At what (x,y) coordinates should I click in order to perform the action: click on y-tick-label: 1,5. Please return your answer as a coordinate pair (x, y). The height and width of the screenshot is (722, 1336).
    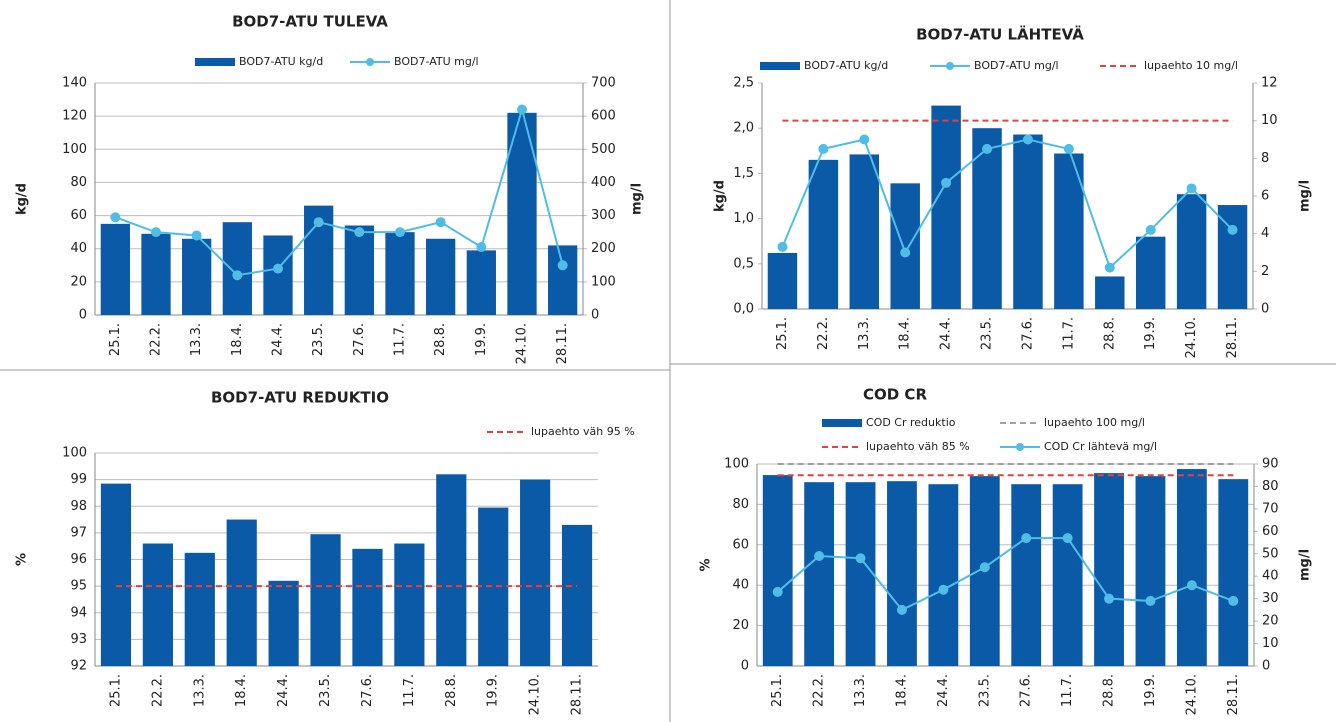
    Looking at the image, I should click on (743, 173).